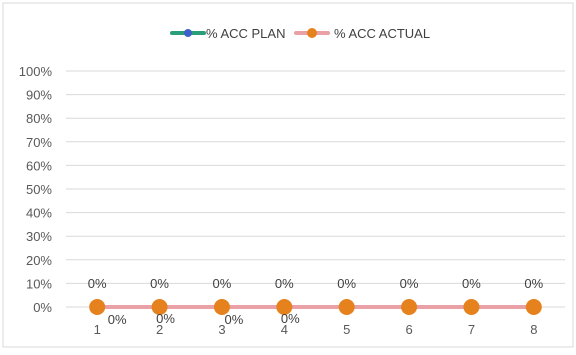 This screenshot has height=355, width=576. Describe the element at coordinates (245, 33) in the screenshot. I see `legend-label: % ACC PLAN` at that location.